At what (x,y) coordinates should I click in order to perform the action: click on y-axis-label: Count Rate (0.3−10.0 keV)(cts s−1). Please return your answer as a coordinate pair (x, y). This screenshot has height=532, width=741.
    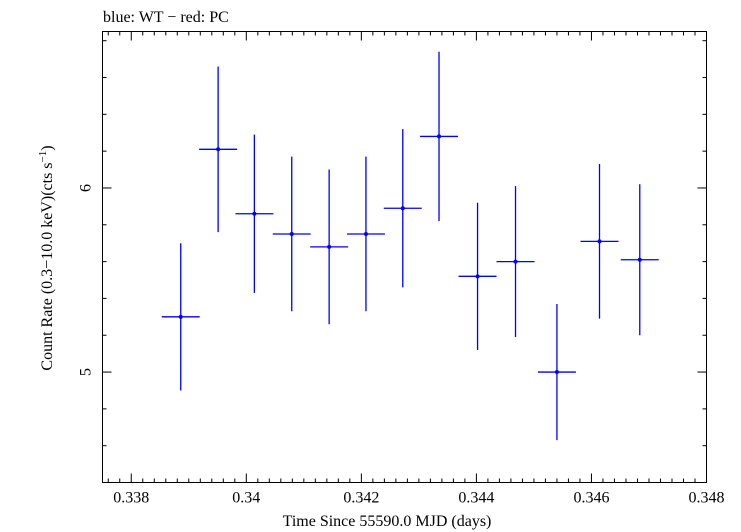
    Looking at the image, I should click on (46, 257).